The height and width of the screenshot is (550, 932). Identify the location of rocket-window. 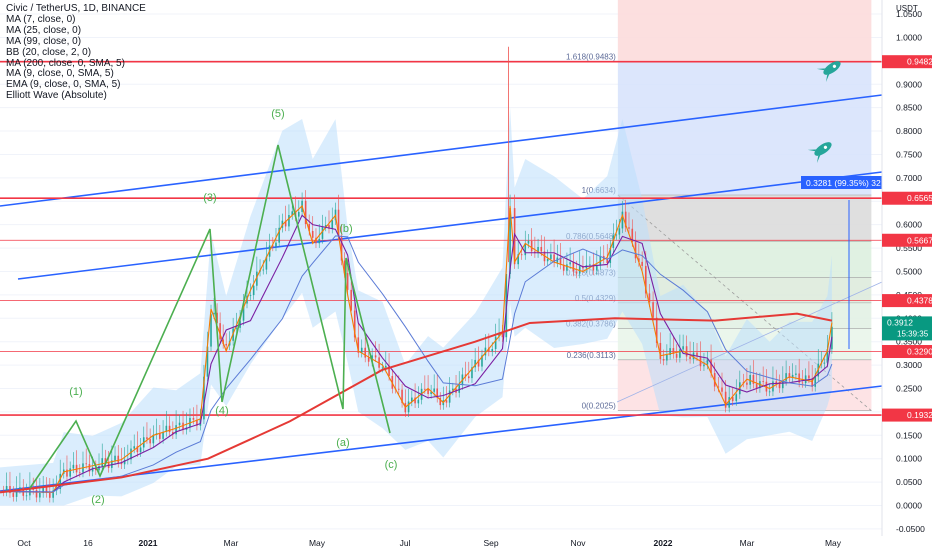
(825, 147).